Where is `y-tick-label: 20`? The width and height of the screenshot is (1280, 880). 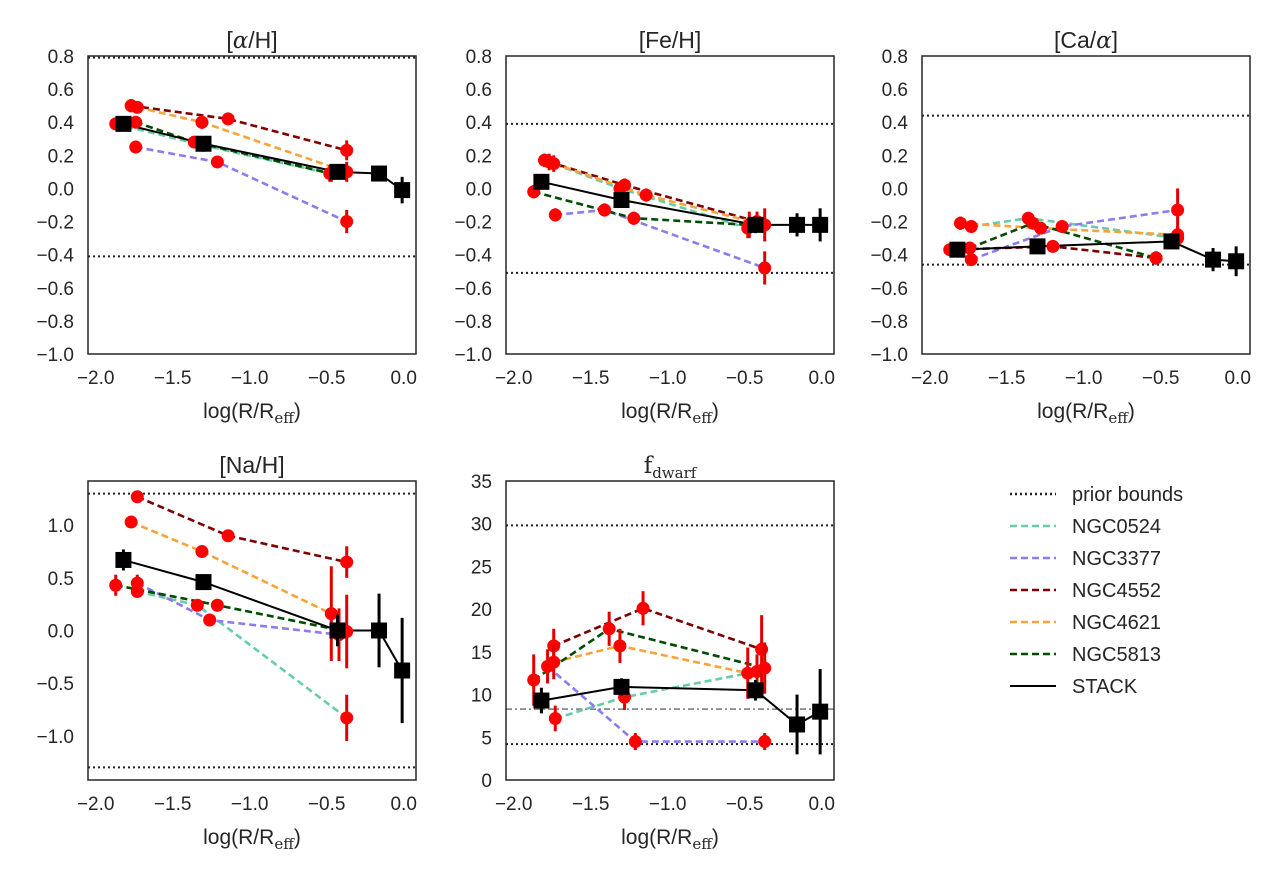
y-tick-label: 20 is located at coordinates (481, 610).